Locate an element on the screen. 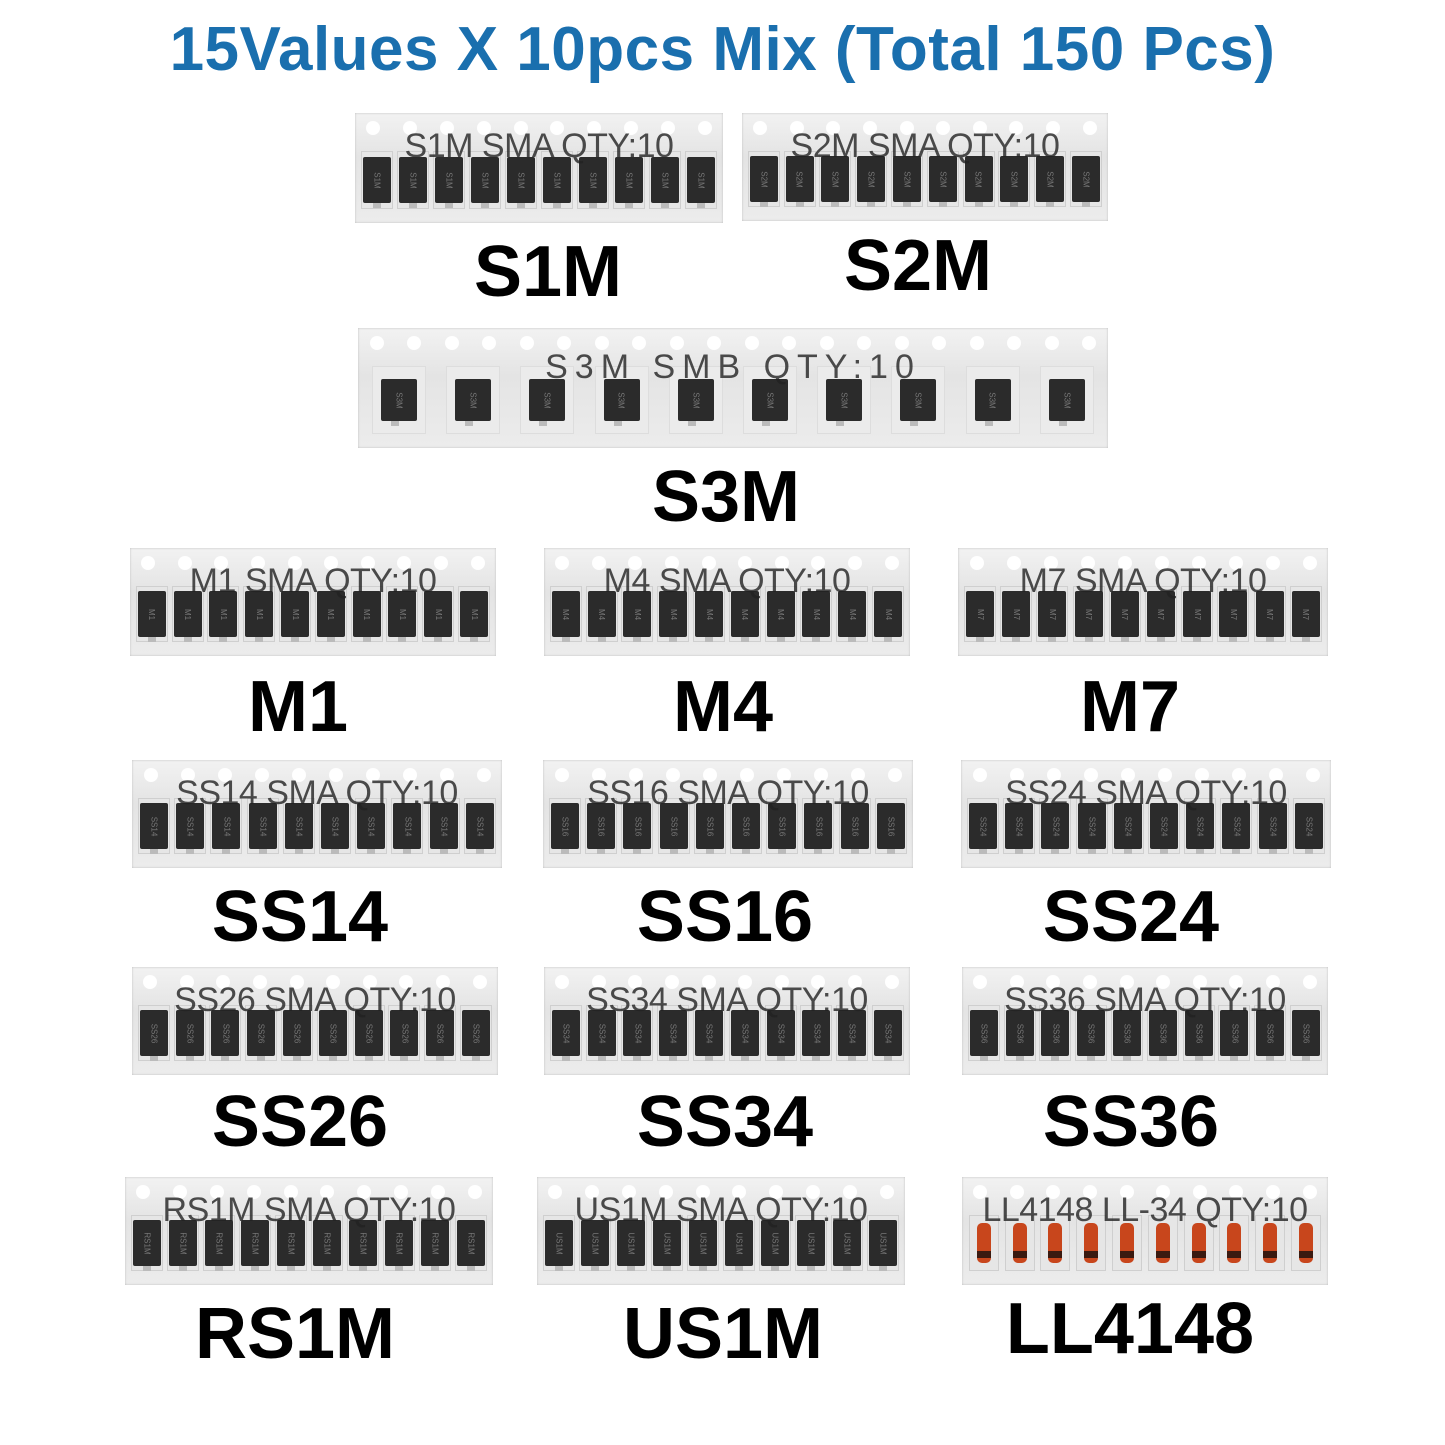 The image size is (1445, 1445). component-pockets: SS26 SS26 SS26 SS26 SS26 SS26 SS26 SS26 SS26 SS26 is located at coordinates (315, 1033).